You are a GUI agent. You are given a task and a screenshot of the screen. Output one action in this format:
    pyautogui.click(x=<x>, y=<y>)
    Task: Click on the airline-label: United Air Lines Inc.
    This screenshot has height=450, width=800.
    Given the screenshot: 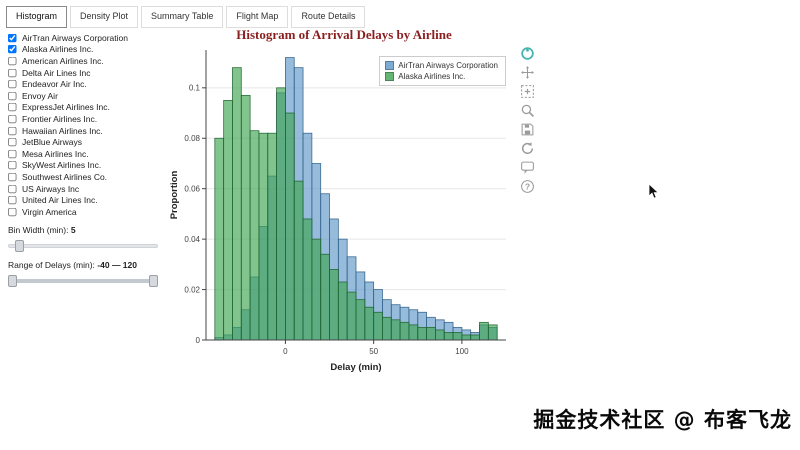 What is the action you would take?
    pyautogui.click(x=60, y=200)
    